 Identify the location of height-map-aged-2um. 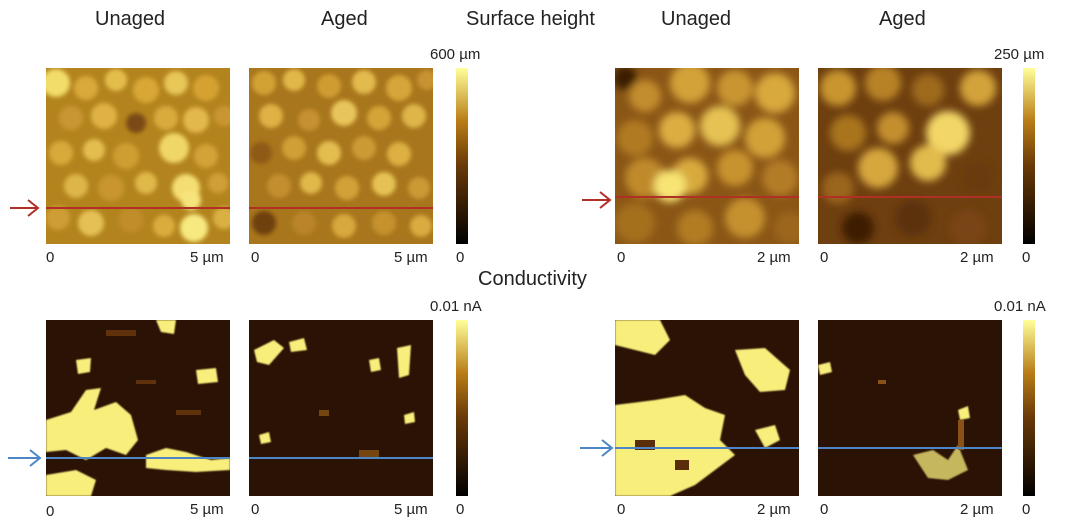
(910, 156).